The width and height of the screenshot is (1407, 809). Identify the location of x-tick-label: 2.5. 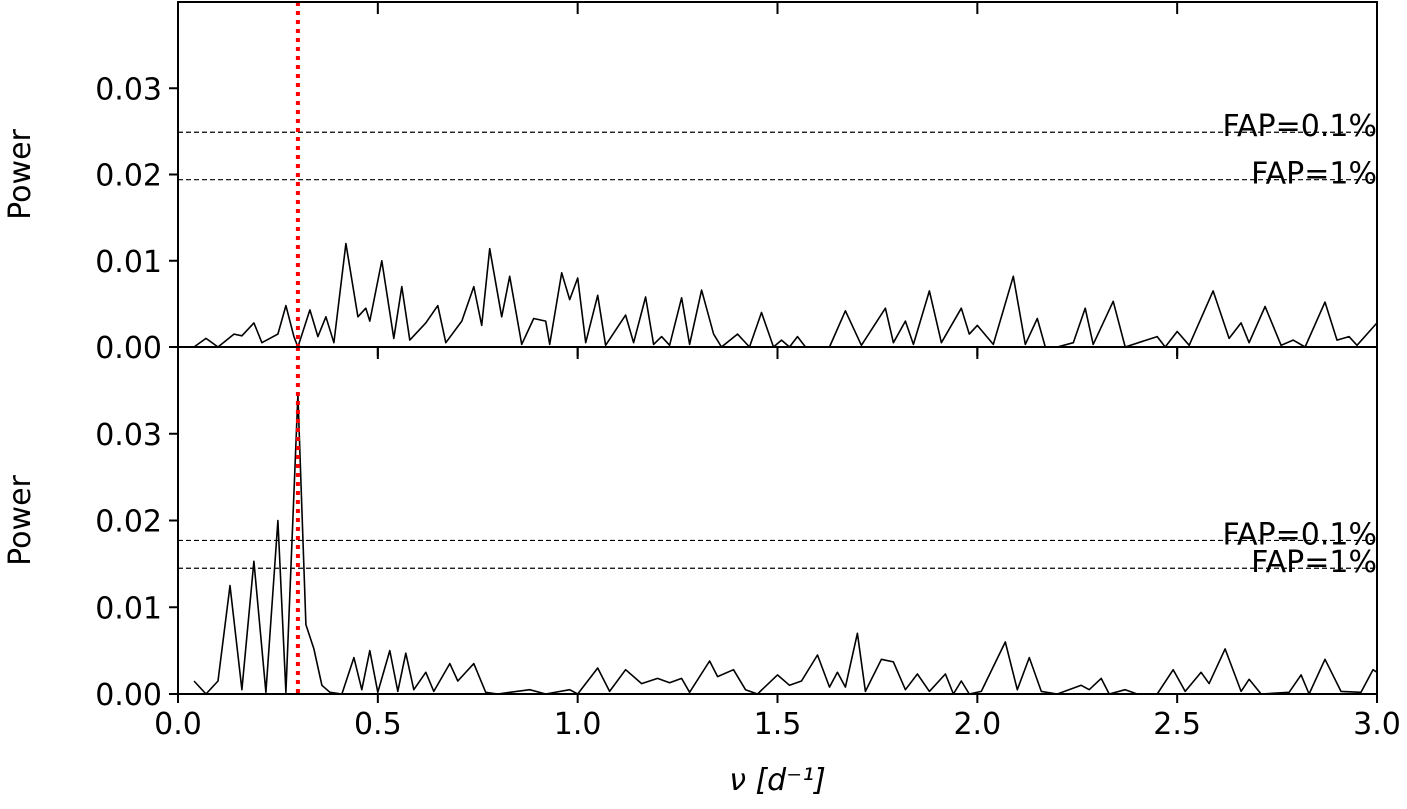
(1177, 724).